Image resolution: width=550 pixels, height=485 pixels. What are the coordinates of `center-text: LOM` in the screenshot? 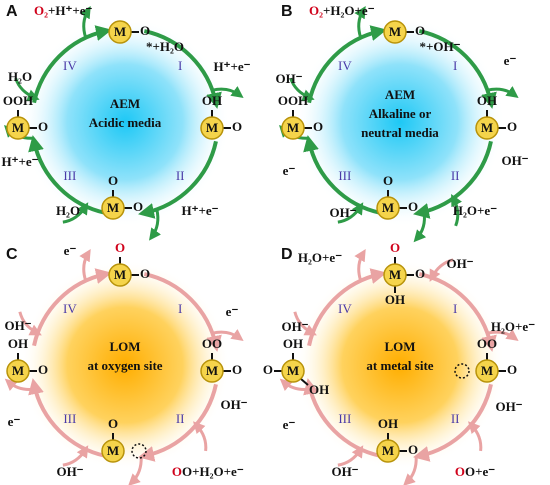 It's located at (124, 346).